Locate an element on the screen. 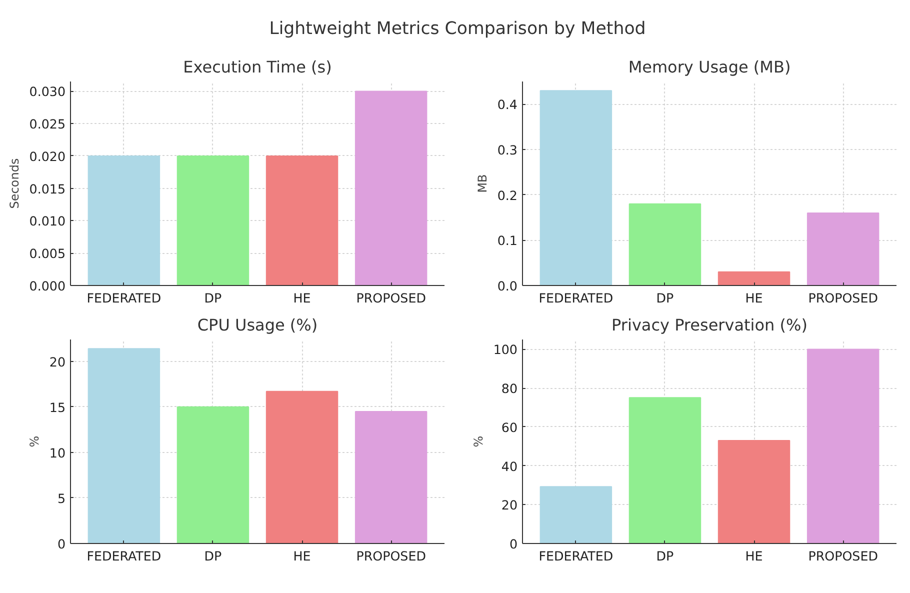  y-tick-label: 15 is located at coordinates (57, 407).